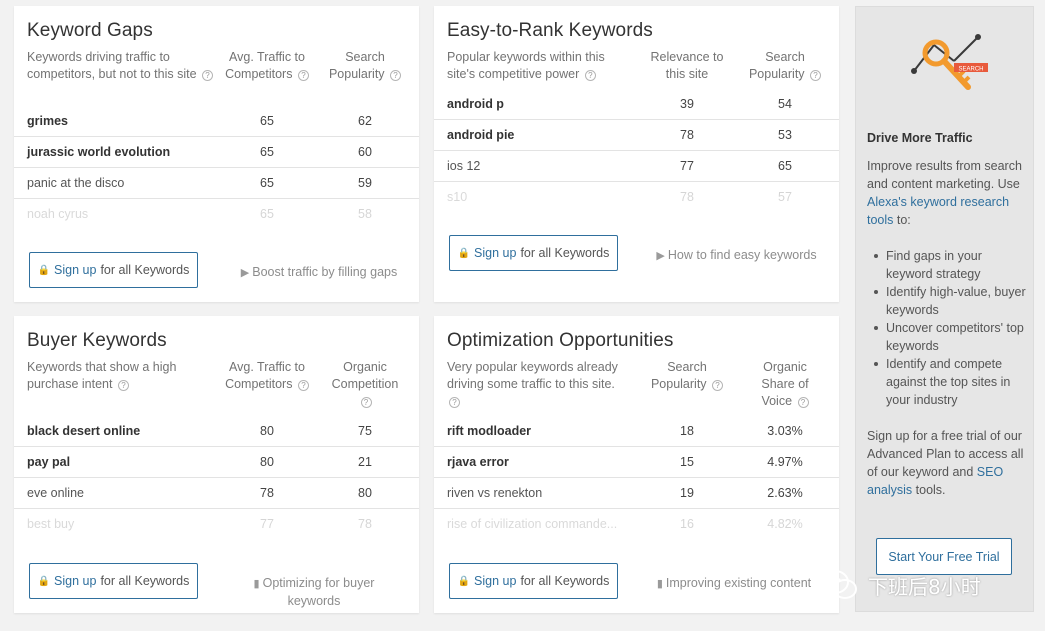 The image size is (1045, 631). What do you see at coordinates (365, 384) in the screenshot?
I see `column-header-2: Organic Competition?` at bounding box center [365, 384].